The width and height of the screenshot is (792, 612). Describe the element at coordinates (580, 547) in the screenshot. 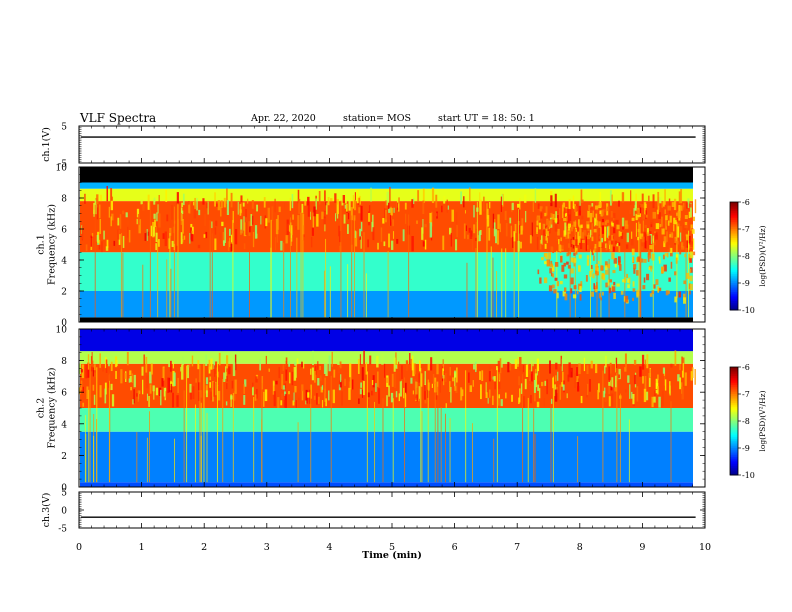

I see `x-tick-label: 8` at that location.